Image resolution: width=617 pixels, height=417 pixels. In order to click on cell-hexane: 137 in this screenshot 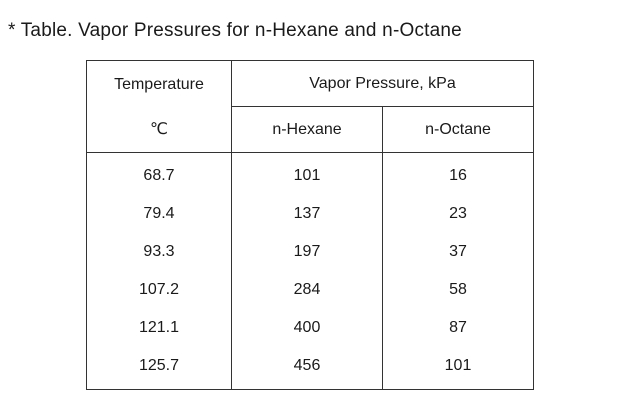, I will do `click(307, 214)`.